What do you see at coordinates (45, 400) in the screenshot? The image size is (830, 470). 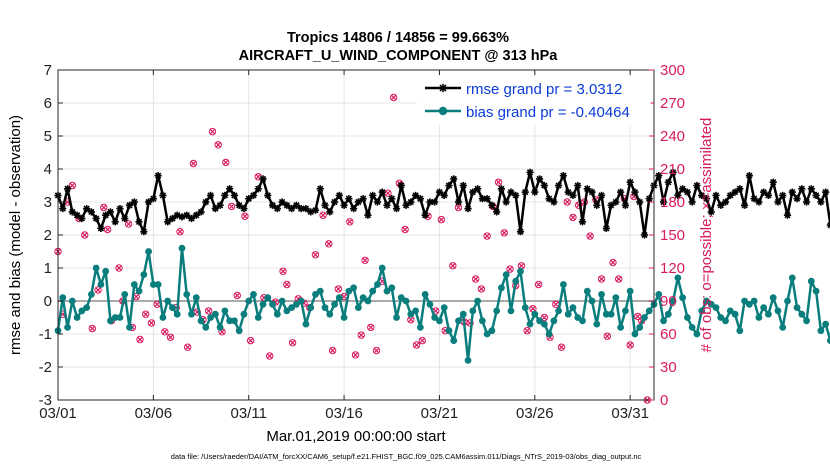 I see `y-left-tick-label: -3` at bounding box center [45, 400].